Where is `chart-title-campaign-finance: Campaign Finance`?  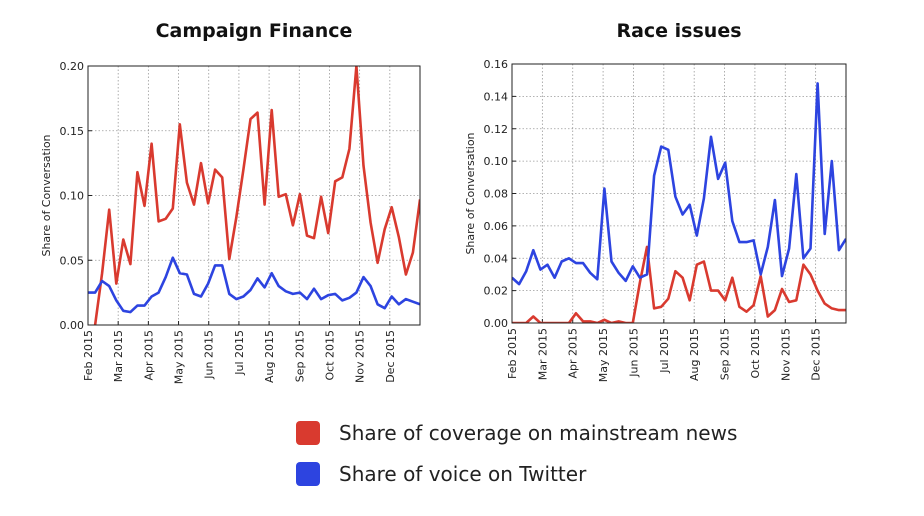
chart-title-campaign-finance: Campaign Finance is located at coordinates (254, 31).